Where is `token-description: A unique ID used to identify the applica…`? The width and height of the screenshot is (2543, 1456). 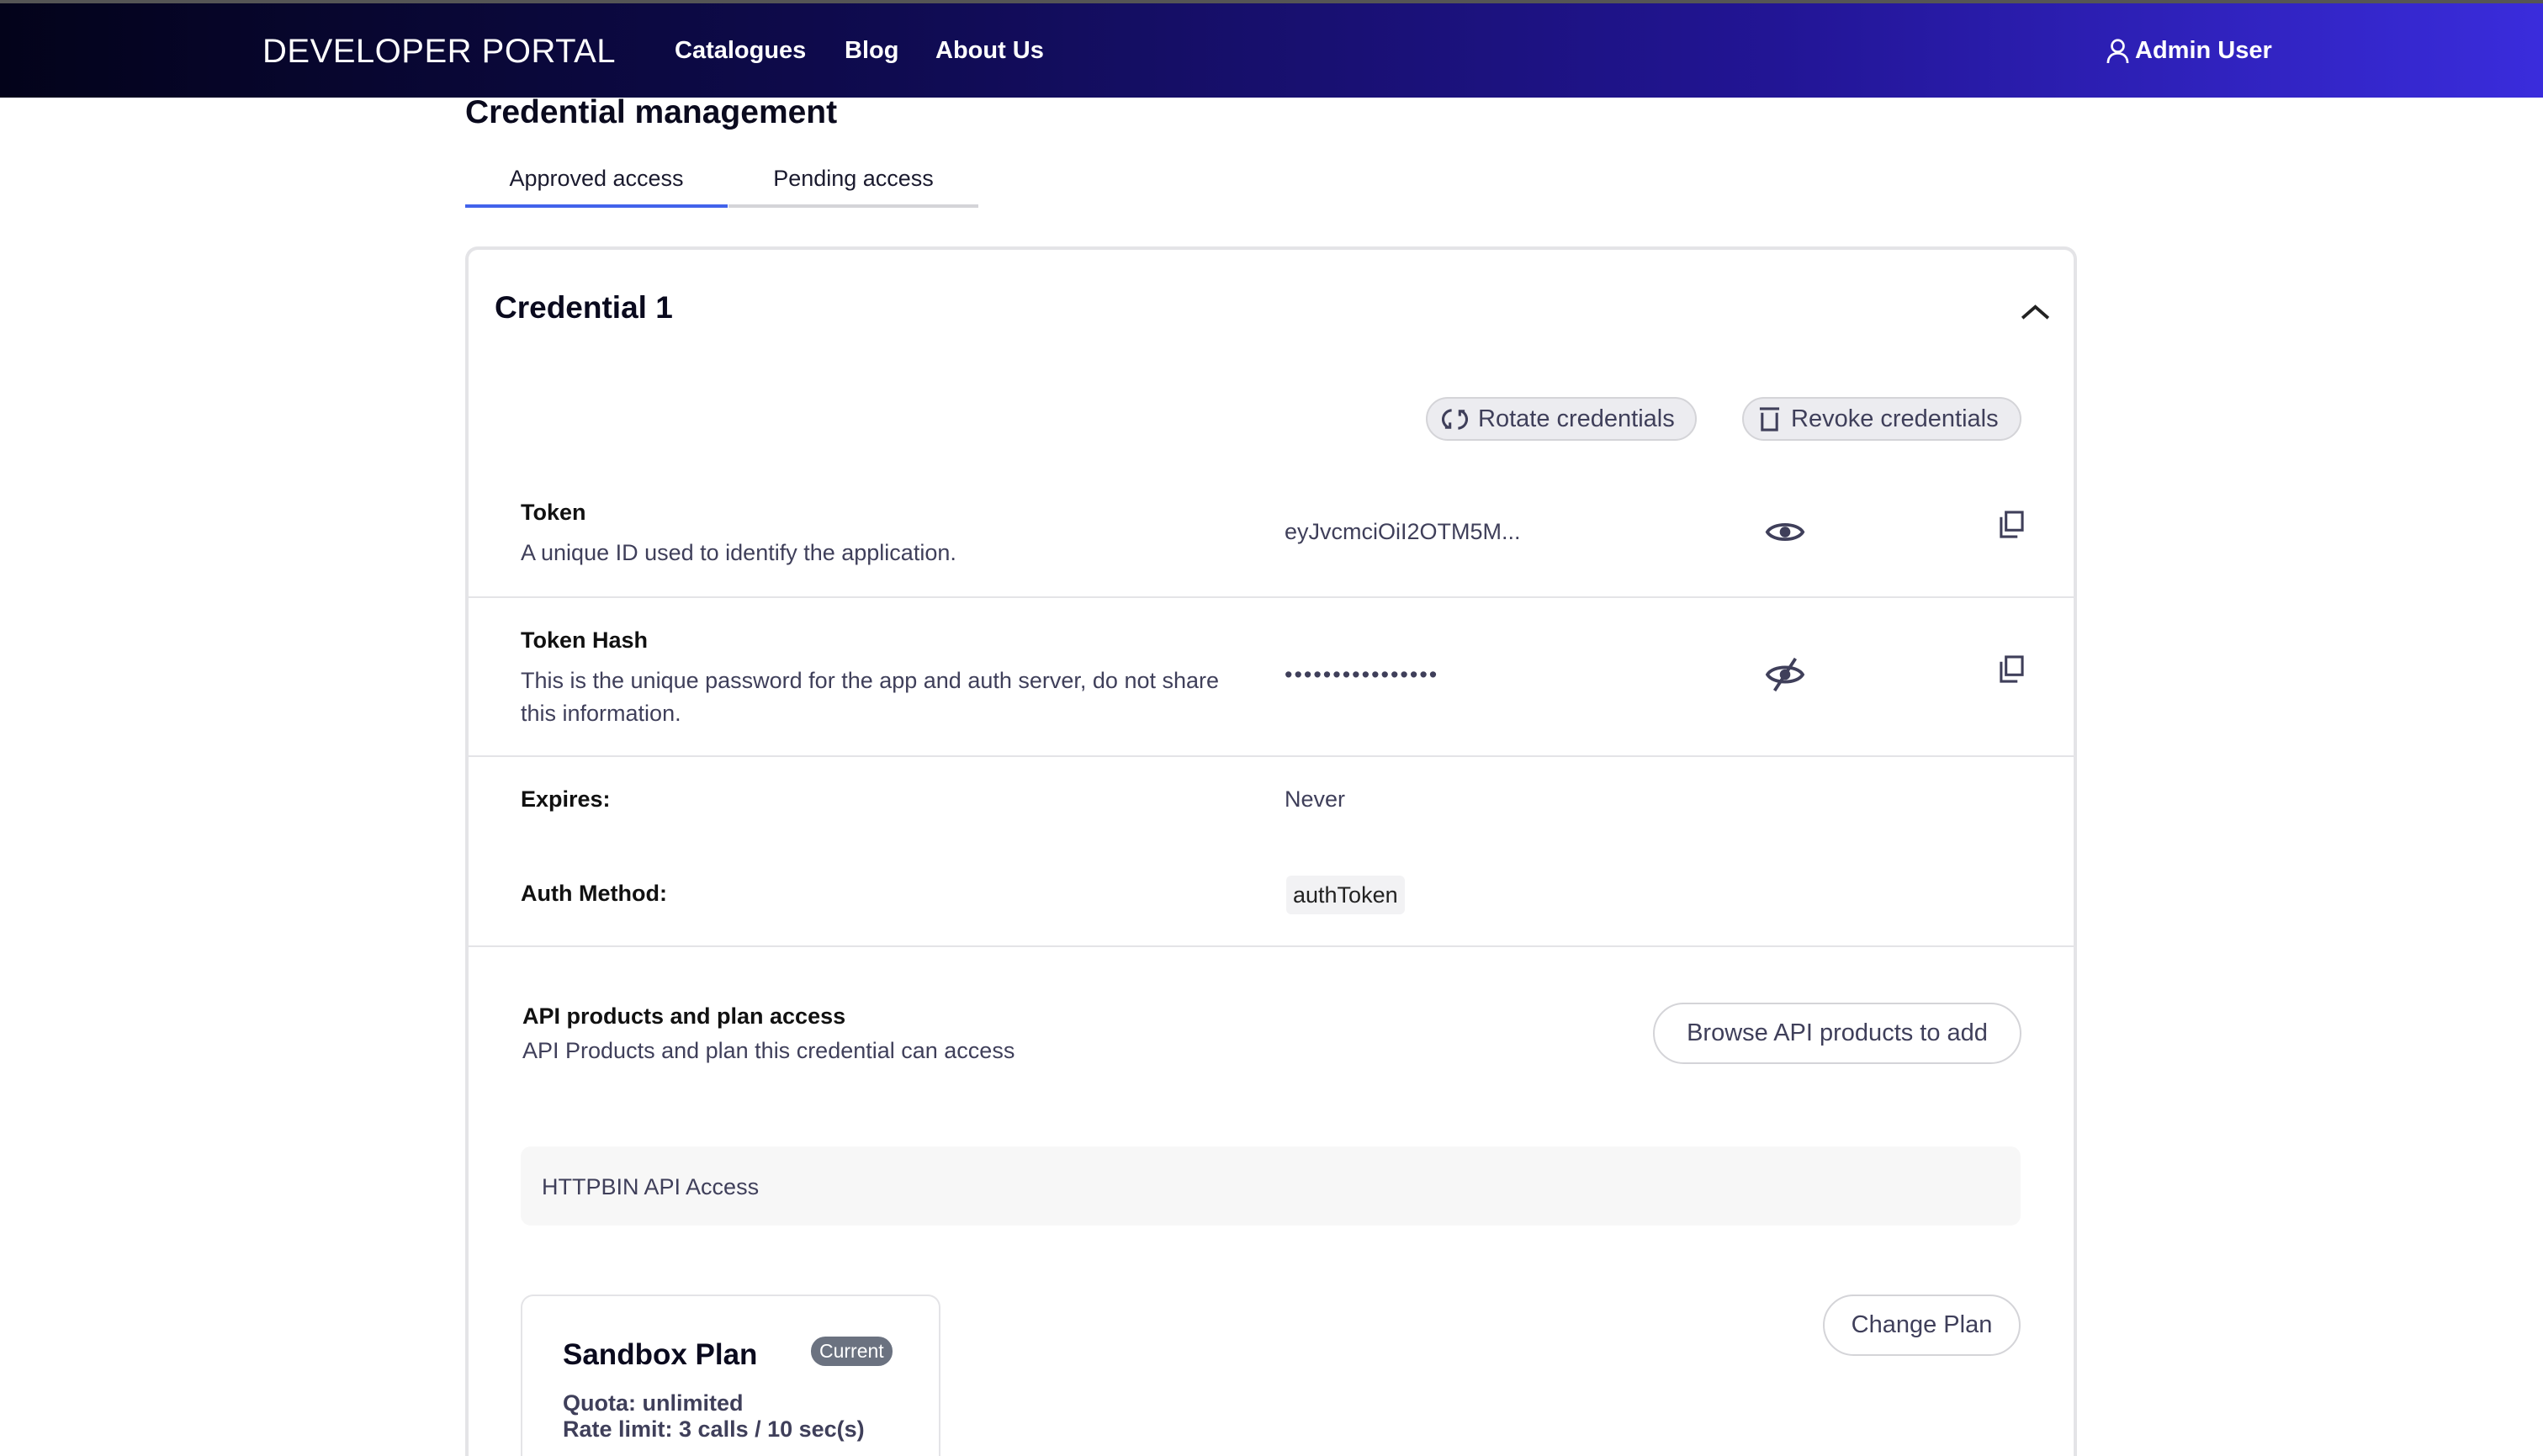 token-description: A unique ID used to identify the applica… is located at coordinates (738, 552).